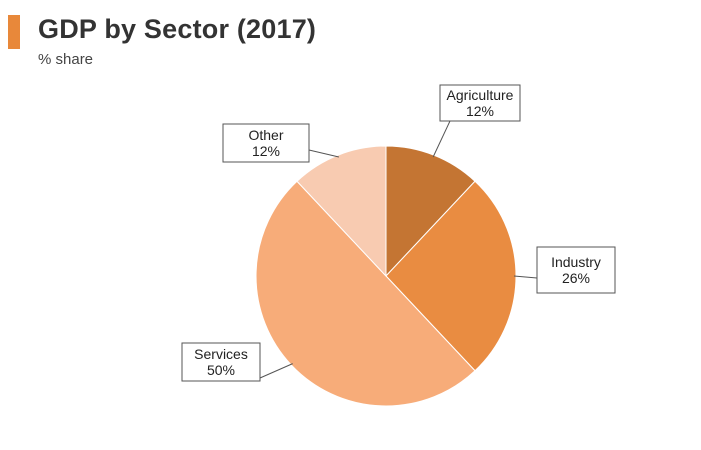 The image size is (701, 450). Describe the element at coordinates (576, 262) in the screenshot. I see `slice-label-industry: Industry` at that location.